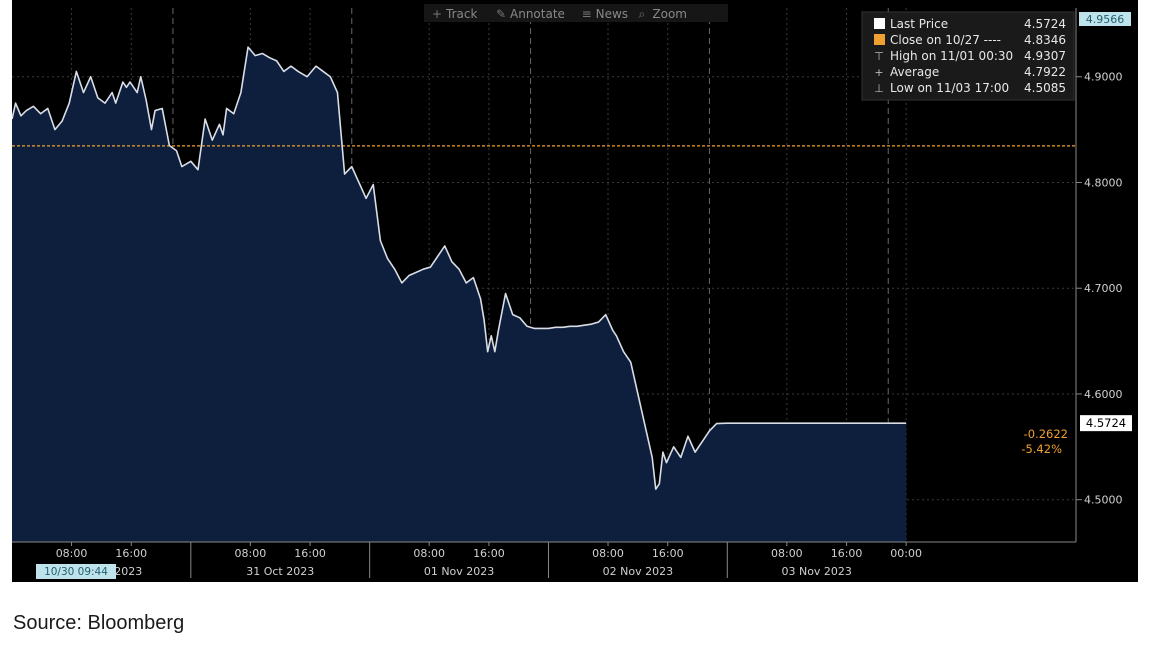 This screenshot has width=1158, height=646. What do you see at coordinates (1046, 434) in the screenshot?
I see `change-absolute: -0.2622` at bounding box center [1046, 434].